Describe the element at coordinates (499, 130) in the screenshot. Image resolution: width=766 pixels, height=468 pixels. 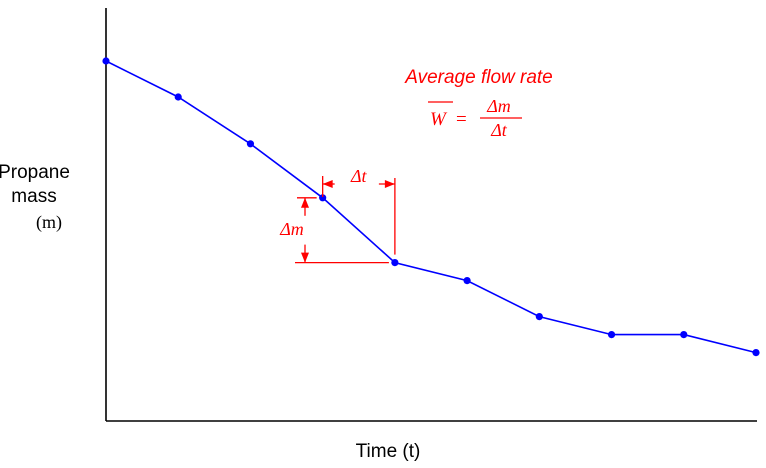
I see `formula-denominator: Δt` at that location.